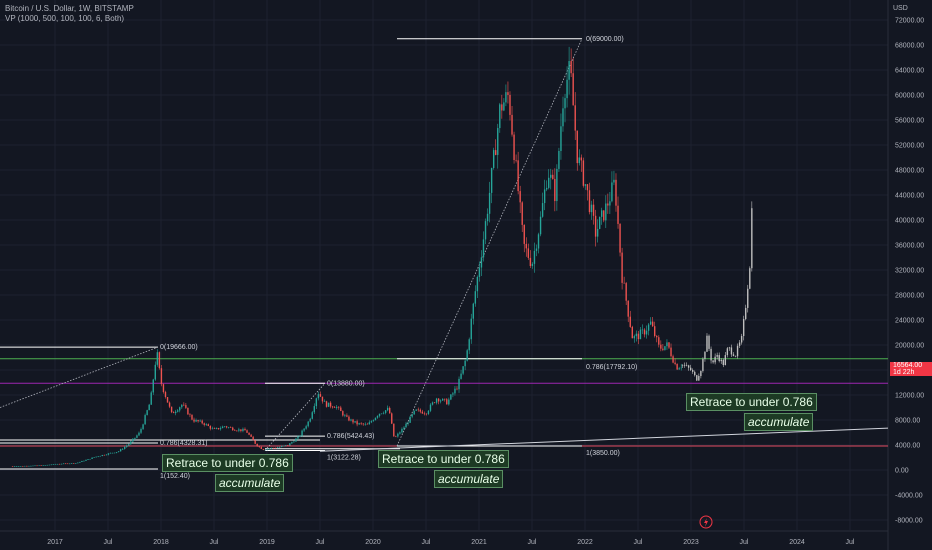  What do you see at coordinates (69, 8) in the screenshot?
I see `symbol-title: Bitcoin / U.S. Dollar, 1W, BITSTAMP` at bounding box center [69, 8].